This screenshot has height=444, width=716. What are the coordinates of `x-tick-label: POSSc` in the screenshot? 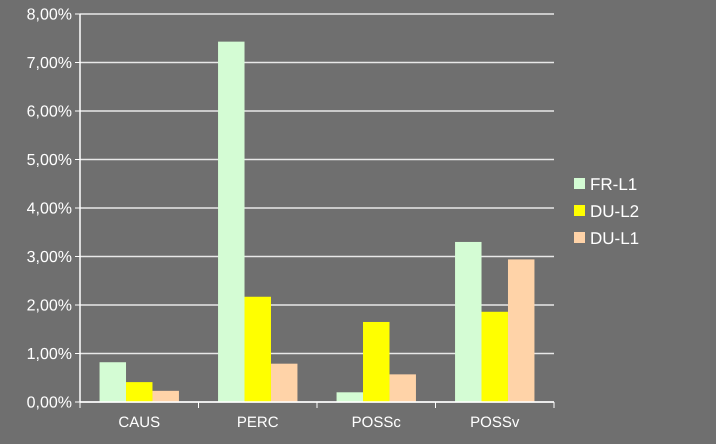 It's located at (377, 422).